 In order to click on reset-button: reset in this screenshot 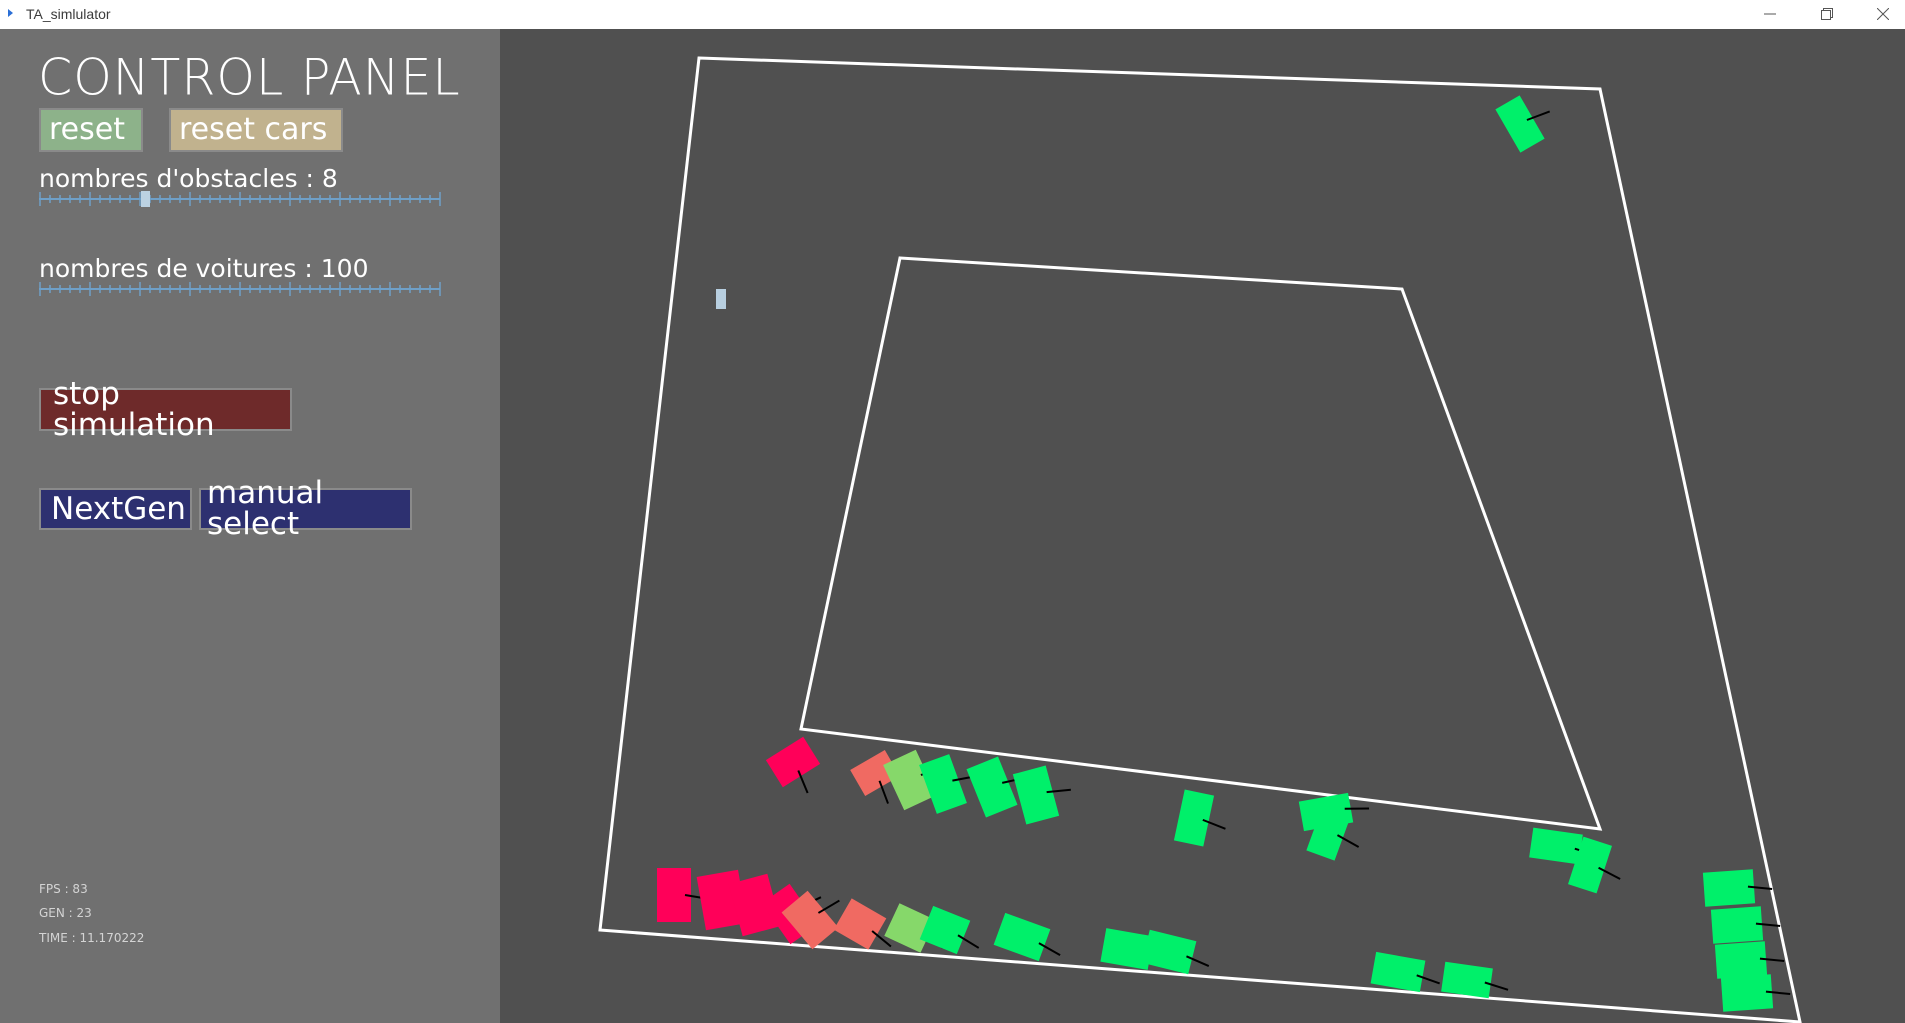, I will do `click(91, 130)`.